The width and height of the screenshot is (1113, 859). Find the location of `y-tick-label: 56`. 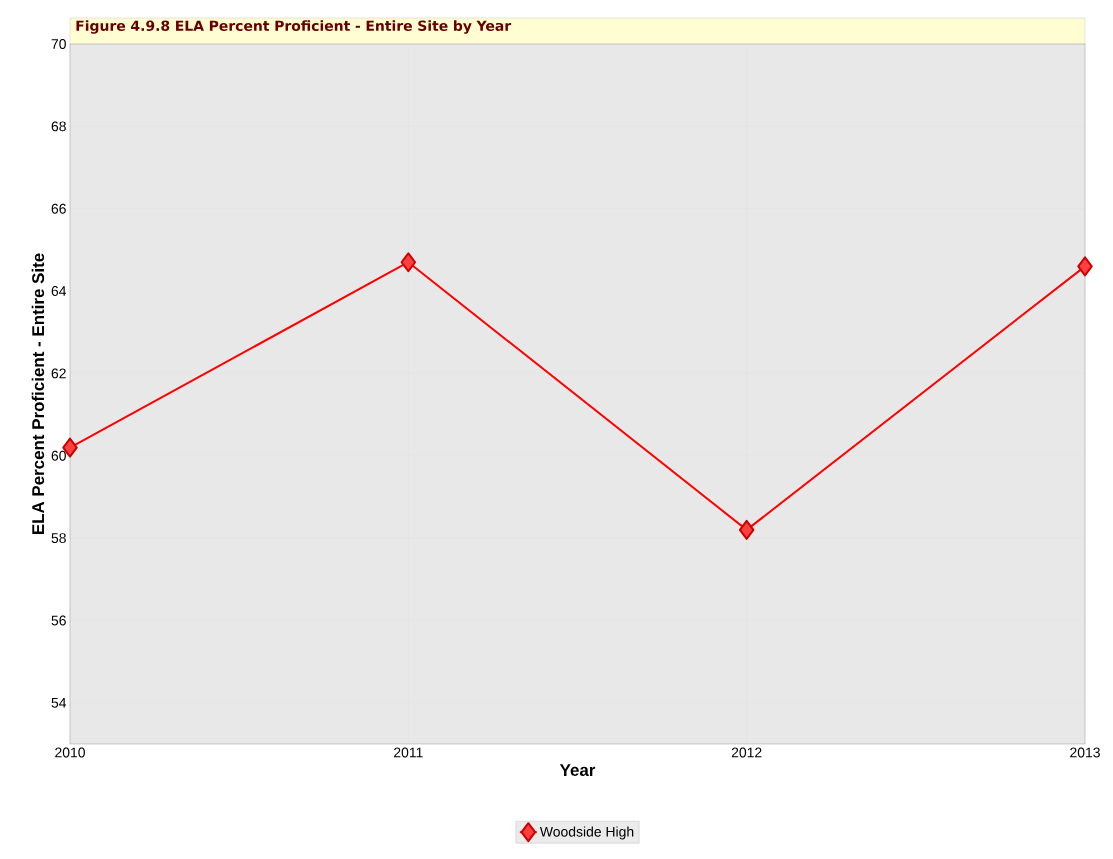

y-tick-label: 56 is located at coordinates (58, 620).